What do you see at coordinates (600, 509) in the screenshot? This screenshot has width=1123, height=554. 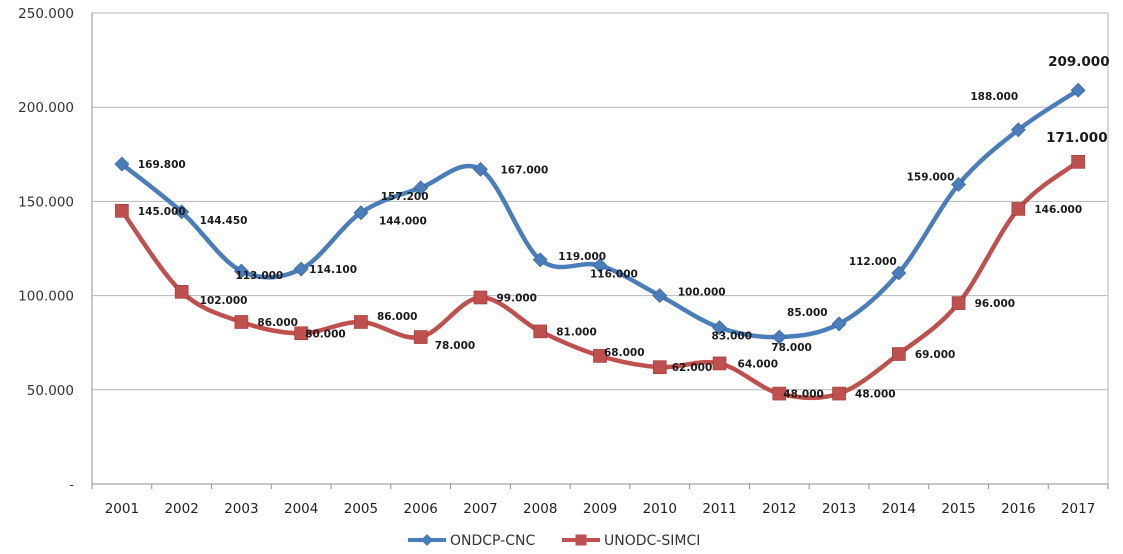 I see `x-tick-label: 2009` at bounding box center [600, 509].